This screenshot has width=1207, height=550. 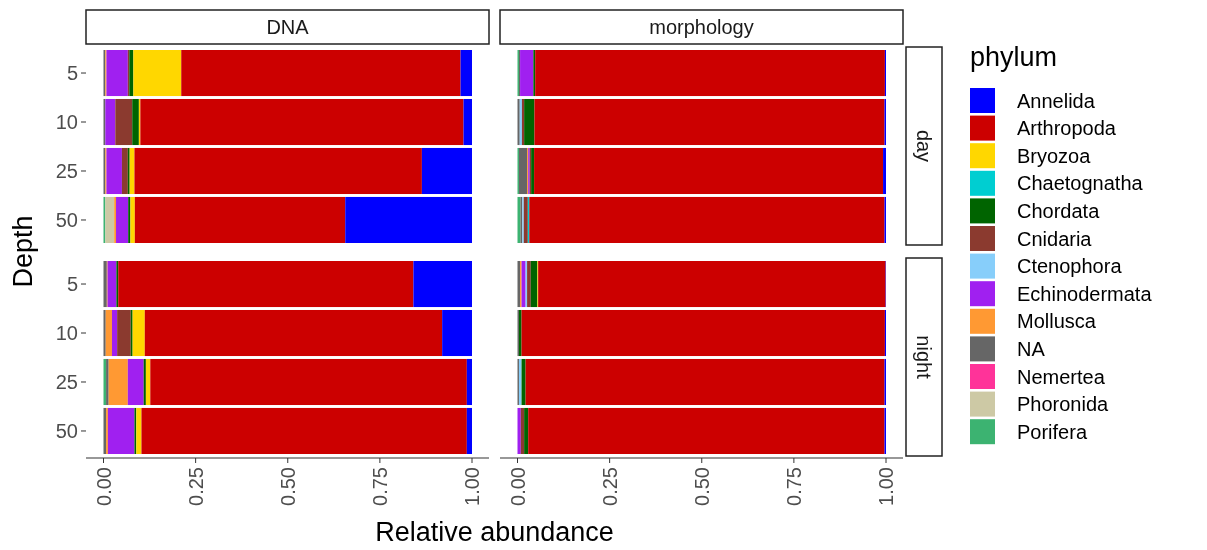 I want to click on legend-label: NA, so click(x=1031, y=348).